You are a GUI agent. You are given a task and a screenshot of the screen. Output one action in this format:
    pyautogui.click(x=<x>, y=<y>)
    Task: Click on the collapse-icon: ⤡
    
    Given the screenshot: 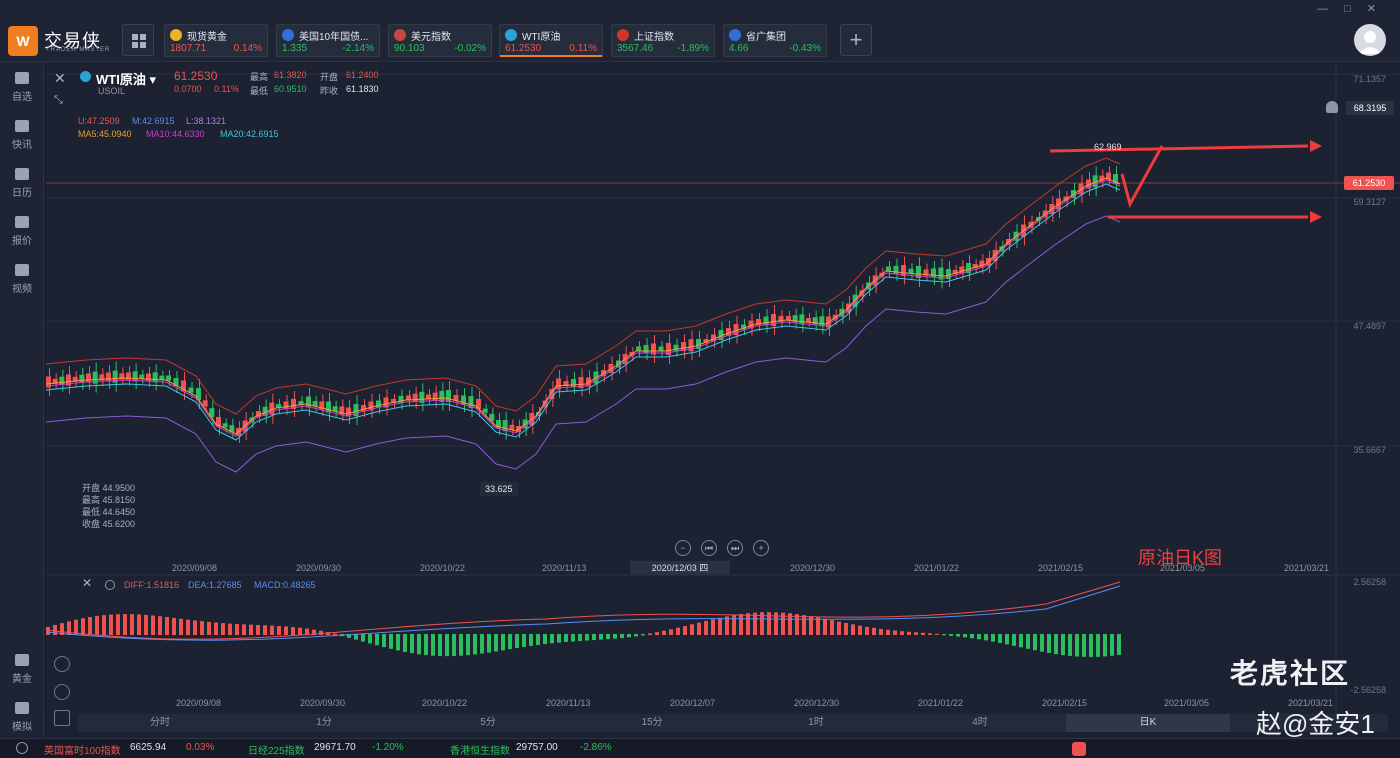 What is the action you would take?
    pyautogui.click(x=58, y=100)
    